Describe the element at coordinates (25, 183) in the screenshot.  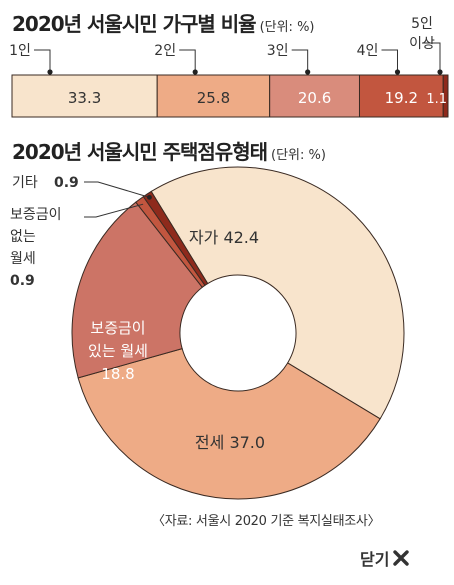
I see `donut-label-slice-5: 기타` at that location.